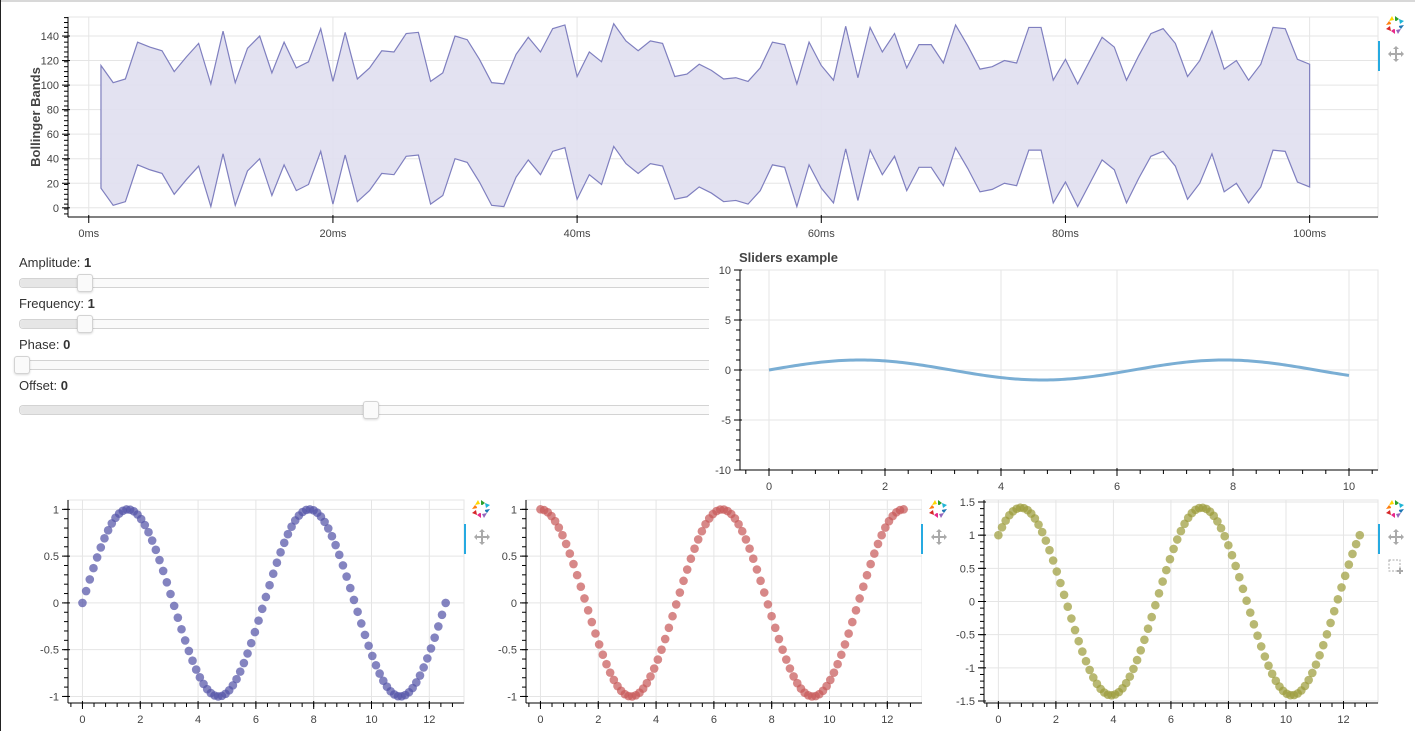 This screenshot has height=731, width=1415. I want to click on y-axis-title: Bollinger Bands, so click(35, 117).